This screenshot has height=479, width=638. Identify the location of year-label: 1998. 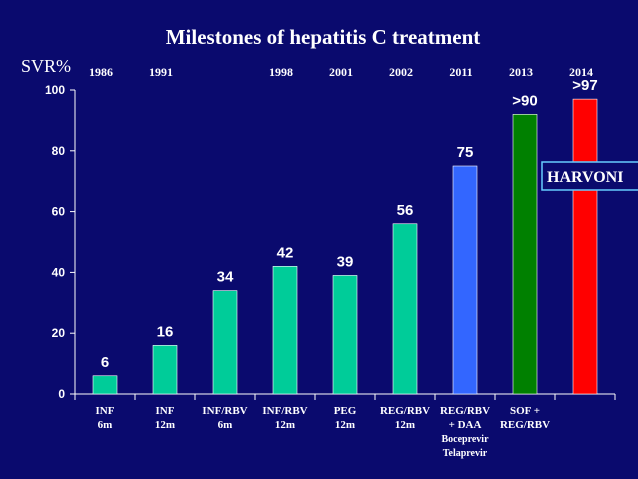
(281, 72).